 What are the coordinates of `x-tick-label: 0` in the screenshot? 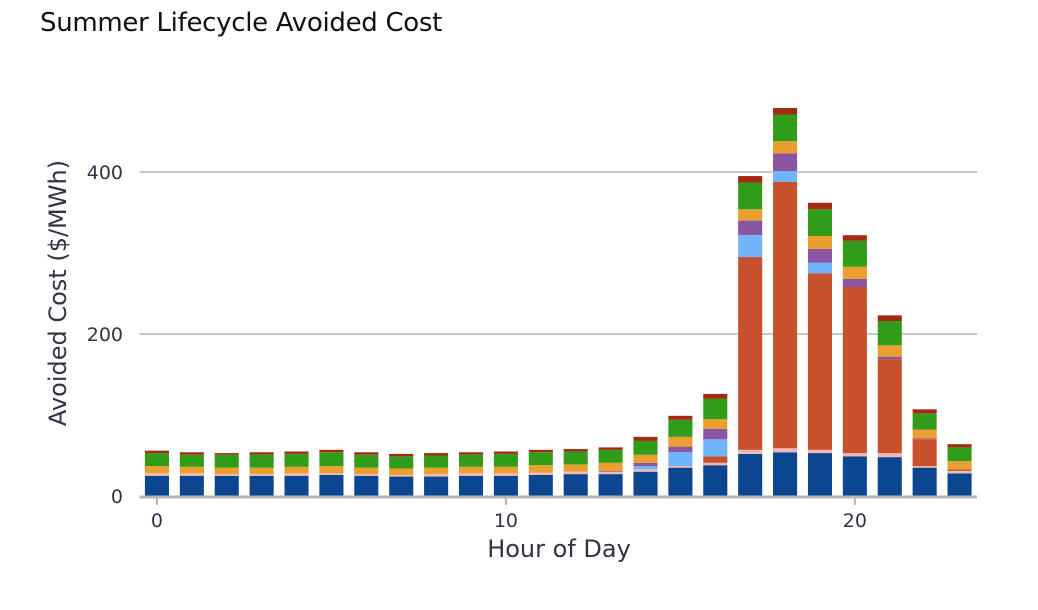 It's located at (157, 521).